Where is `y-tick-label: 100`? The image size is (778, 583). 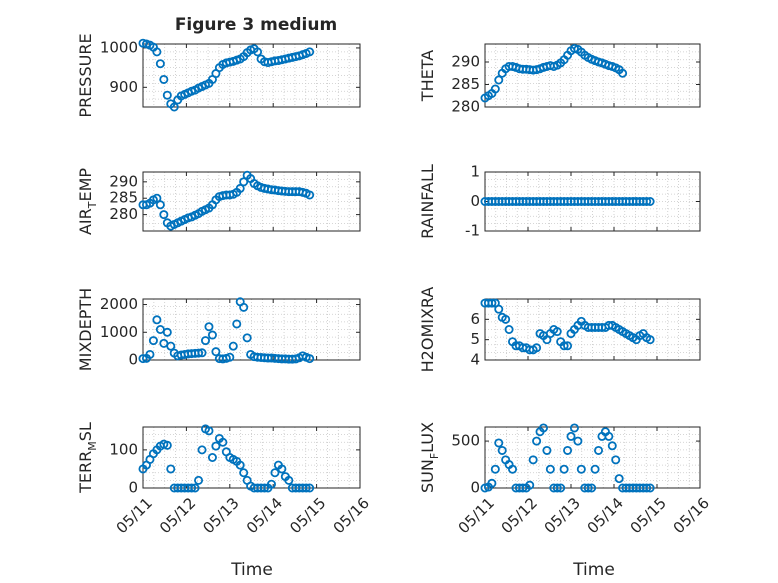 y-tick-label: 100 is located at coordinates (123, 449).